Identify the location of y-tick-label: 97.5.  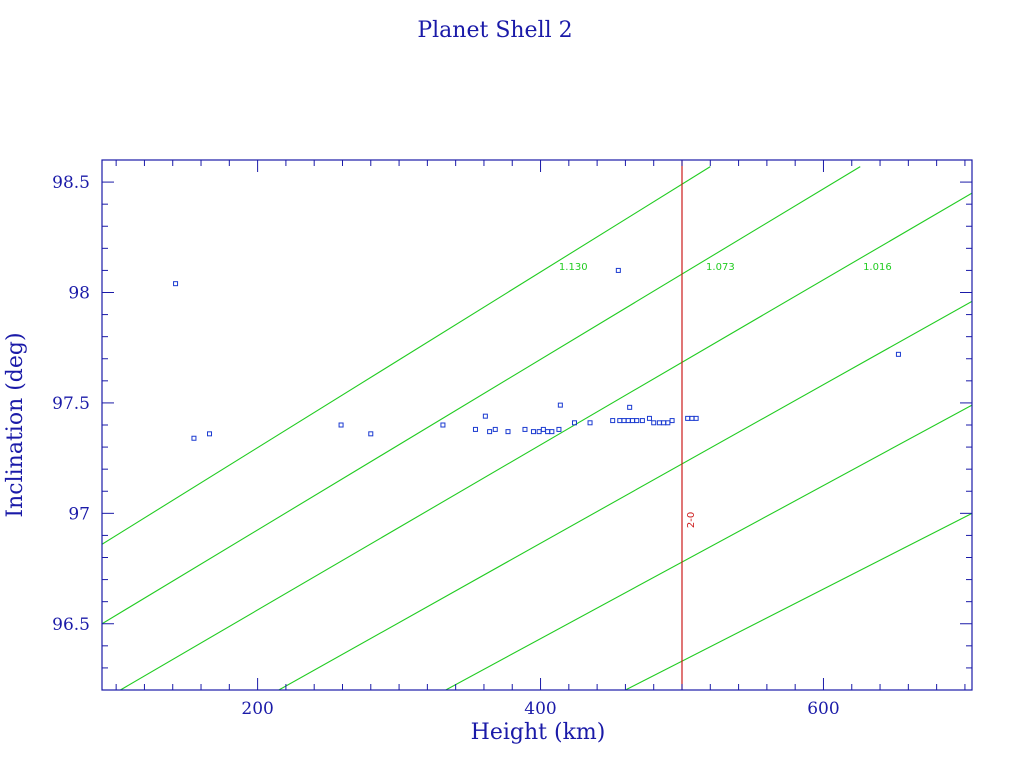
(71, 404).